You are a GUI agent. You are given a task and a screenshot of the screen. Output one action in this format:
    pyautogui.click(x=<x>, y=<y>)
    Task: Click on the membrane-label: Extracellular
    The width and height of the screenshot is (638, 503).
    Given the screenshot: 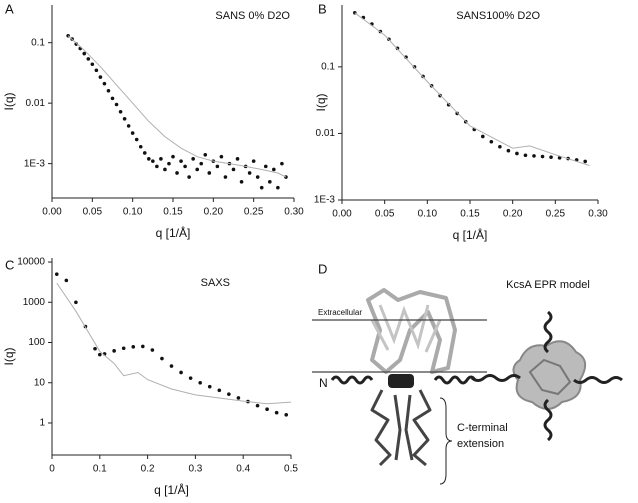 What is the action you would take?
    pyautogui.click(x=340, y=312)
    